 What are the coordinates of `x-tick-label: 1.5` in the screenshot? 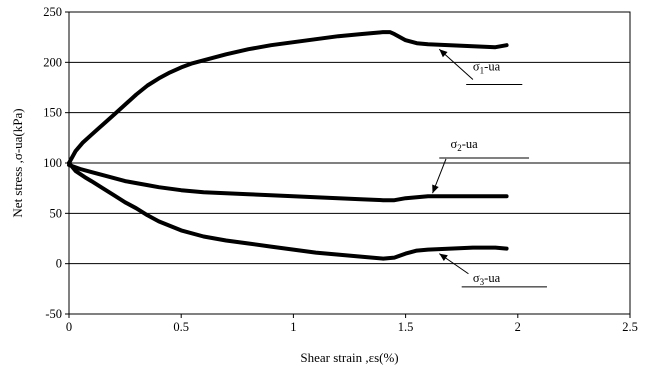 It's located at (406, 327).